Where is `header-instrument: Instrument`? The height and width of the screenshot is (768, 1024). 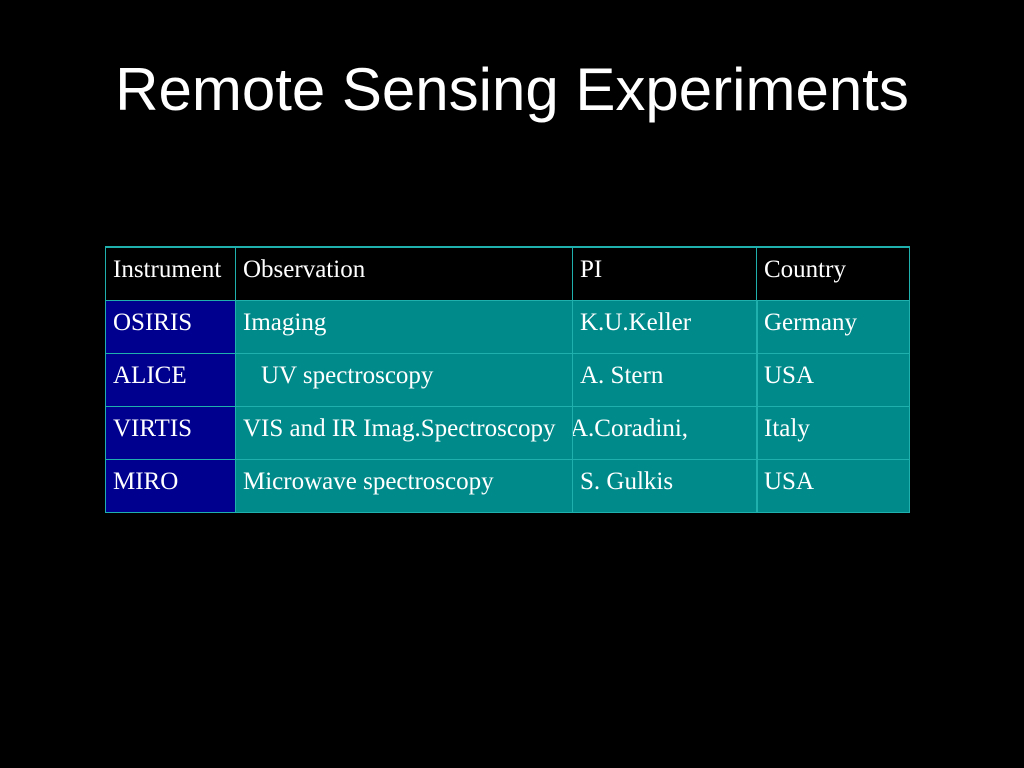 header-instrument: Instrument is located at coordinates (170, 273).